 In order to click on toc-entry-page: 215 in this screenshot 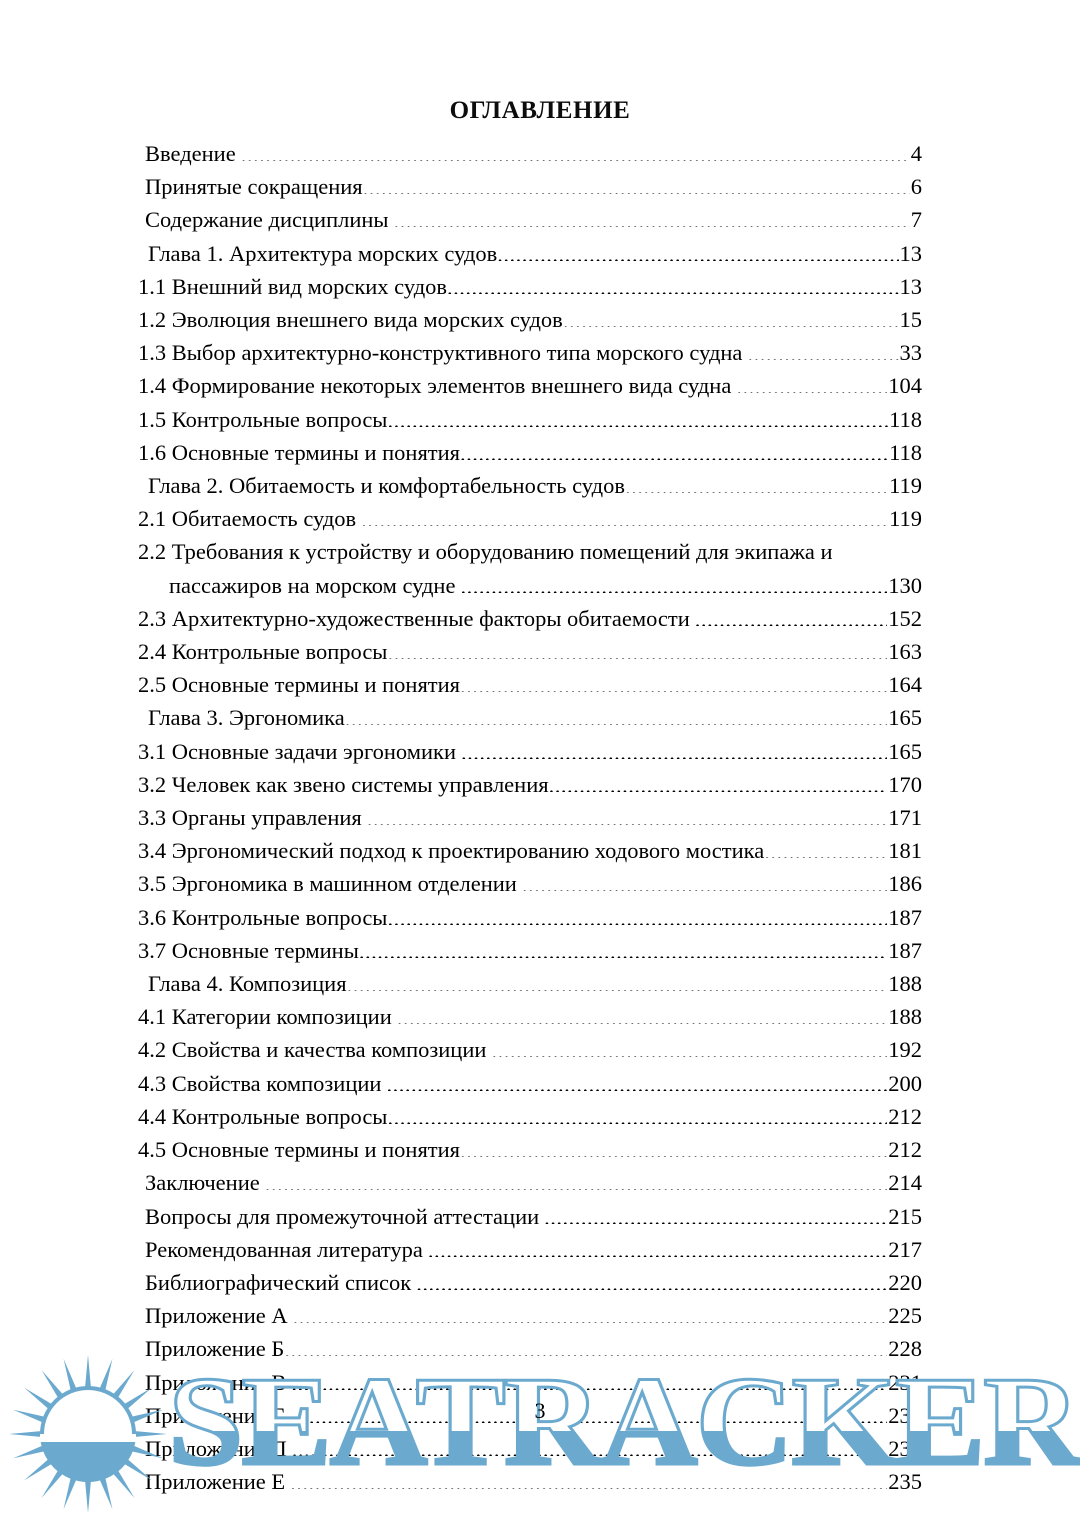, I will do `click(905, 1216)`.